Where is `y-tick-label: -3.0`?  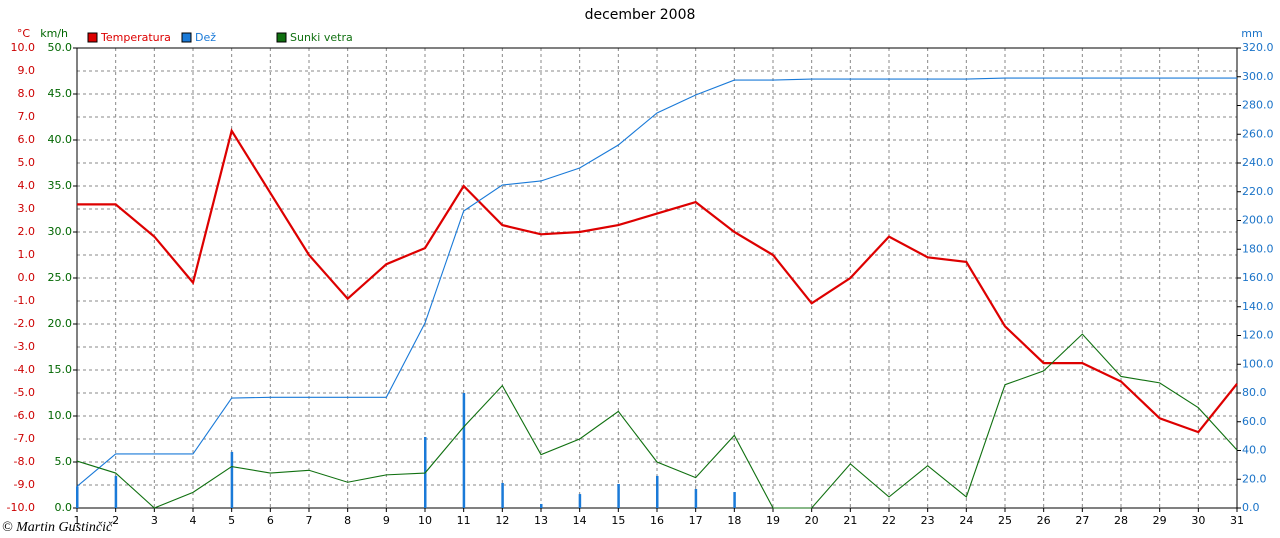 y-tick-label: -3.0 is located at coordinates (24, 346).